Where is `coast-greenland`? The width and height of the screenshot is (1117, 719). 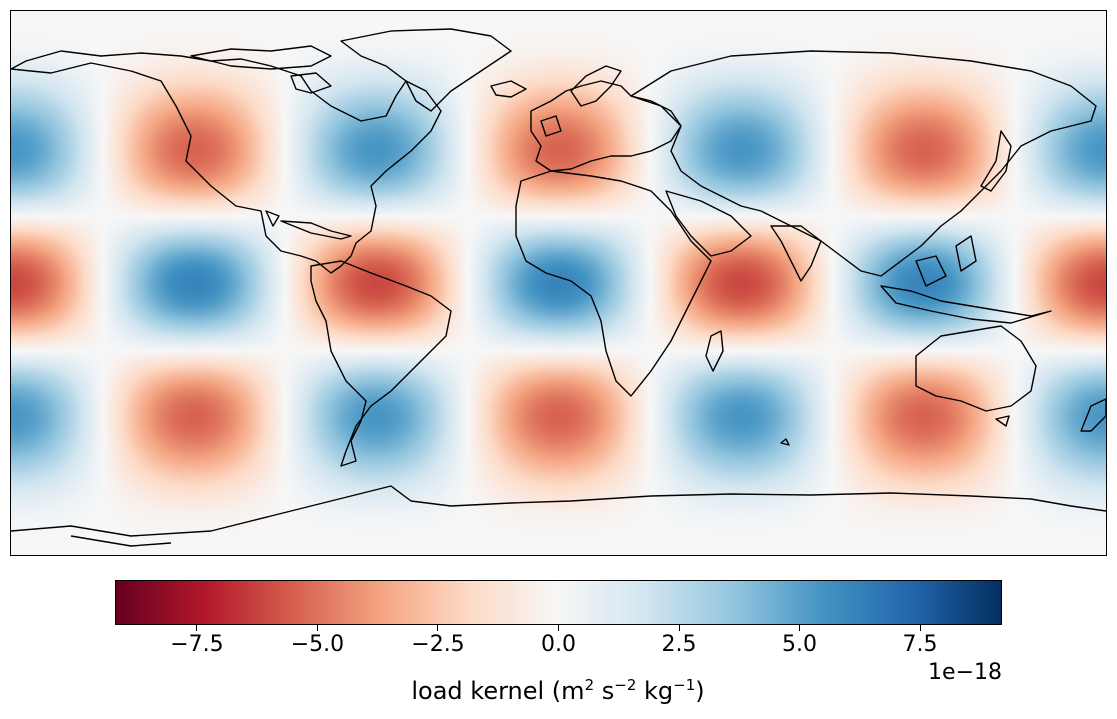
coast-greenland is located at coordinates (426, 70).